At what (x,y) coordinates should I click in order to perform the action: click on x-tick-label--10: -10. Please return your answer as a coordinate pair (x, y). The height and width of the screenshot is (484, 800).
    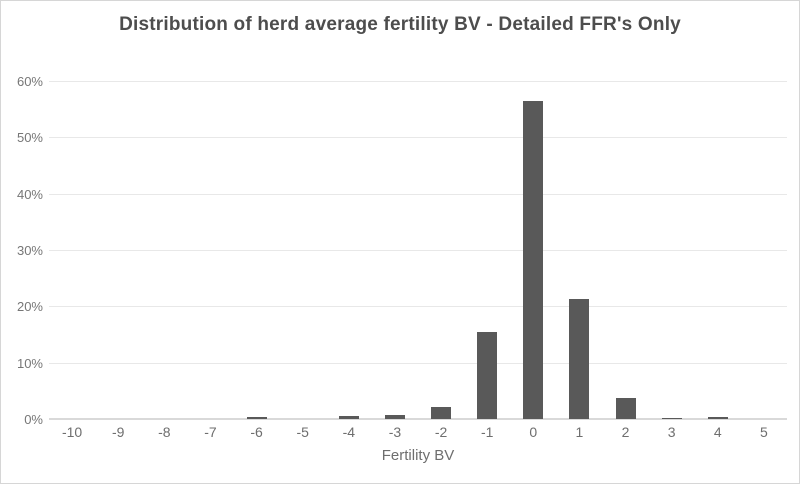
    Looking at the image, I should click on (72, 432).